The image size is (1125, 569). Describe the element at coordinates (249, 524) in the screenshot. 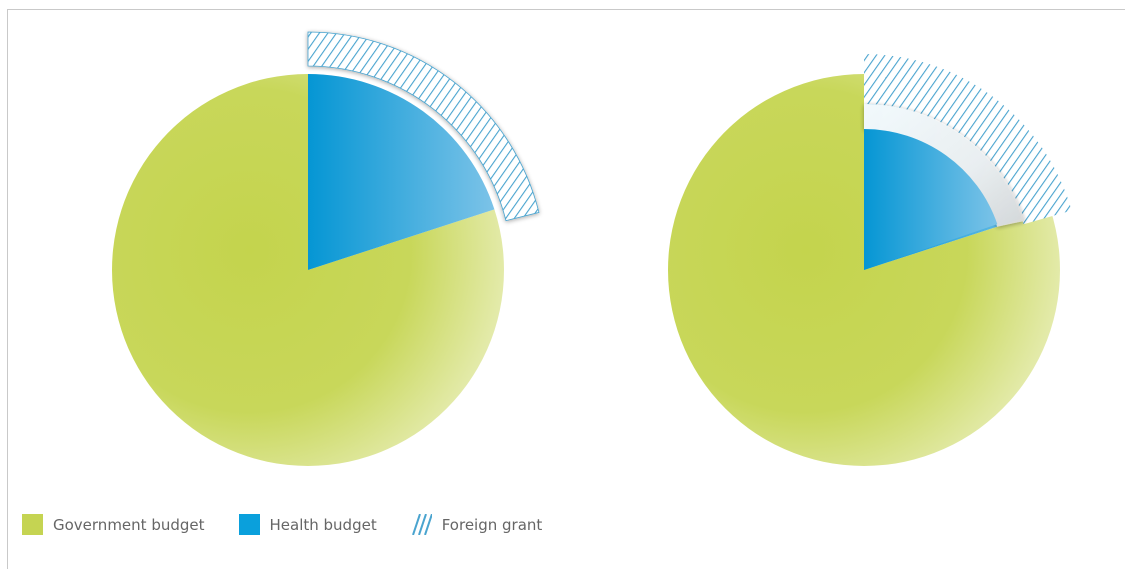

I see `legend-swatch-health` at that location.